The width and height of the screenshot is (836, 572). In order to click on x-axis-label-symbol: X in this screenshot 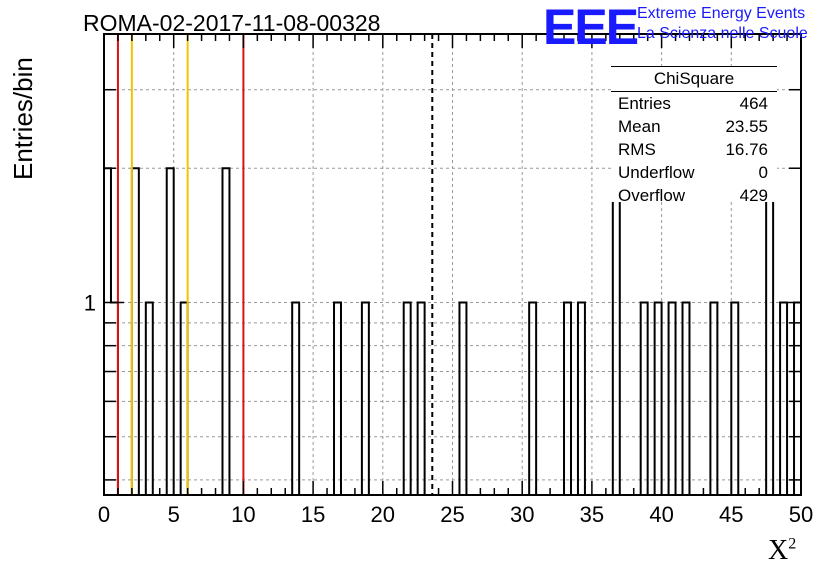, I will do `click(778, 550)`.